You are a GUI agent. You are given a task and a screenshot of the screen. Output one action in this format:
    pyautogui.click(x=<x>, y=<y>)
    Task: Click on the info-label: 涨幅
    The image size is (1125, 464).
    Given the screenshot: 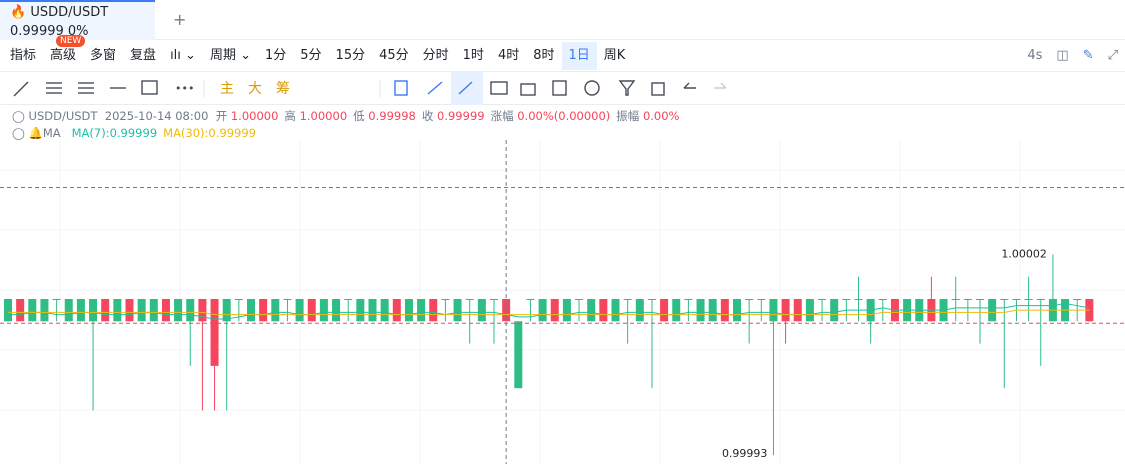 What is the action you would take?
    pyautogui.click(x=502, y=116)
    